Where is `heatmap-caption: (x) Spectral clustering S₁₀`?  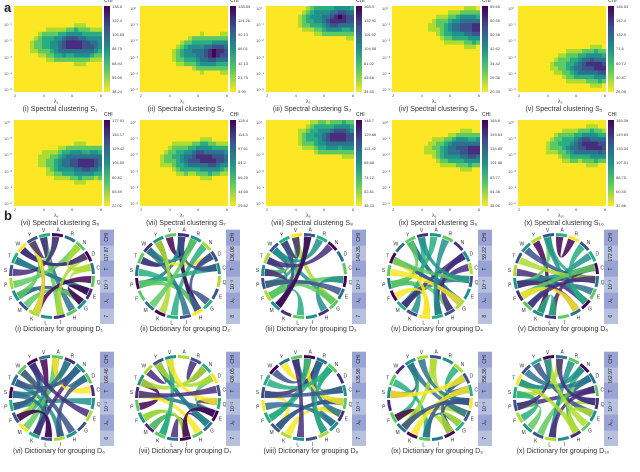
heatmap-caption: (x) Spectral clustering S₁₀ is located at coordinates (564, 223).